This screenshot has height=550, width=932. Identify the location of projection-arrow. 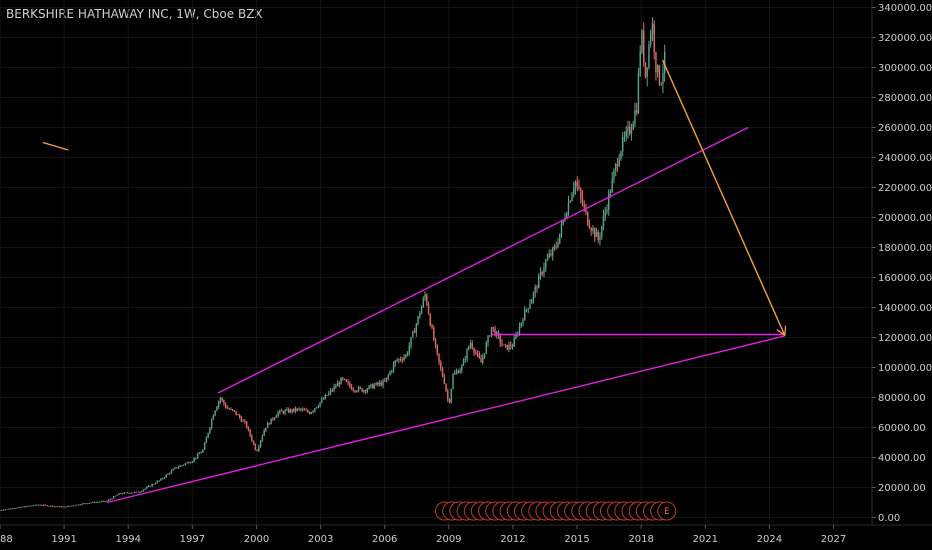
(723, 197).